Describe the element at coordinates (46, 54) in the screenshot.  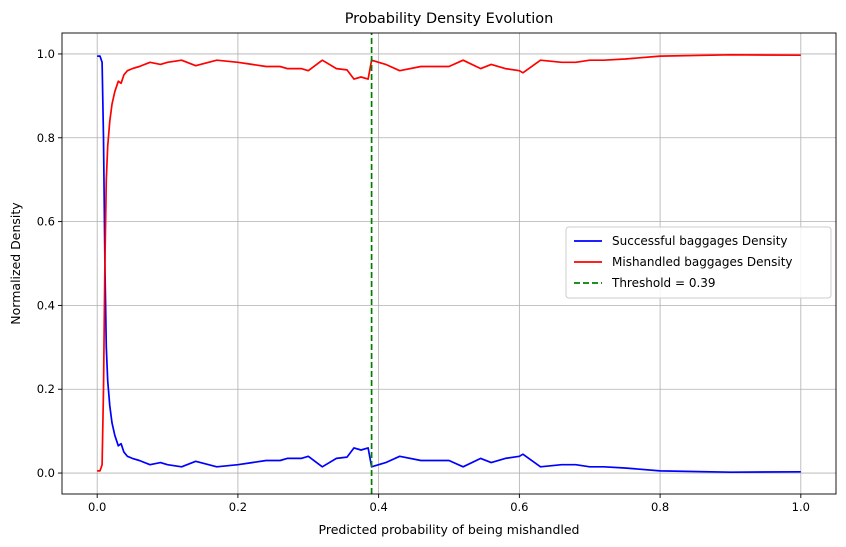
I see `y-tick-label: 1.0` at that location.